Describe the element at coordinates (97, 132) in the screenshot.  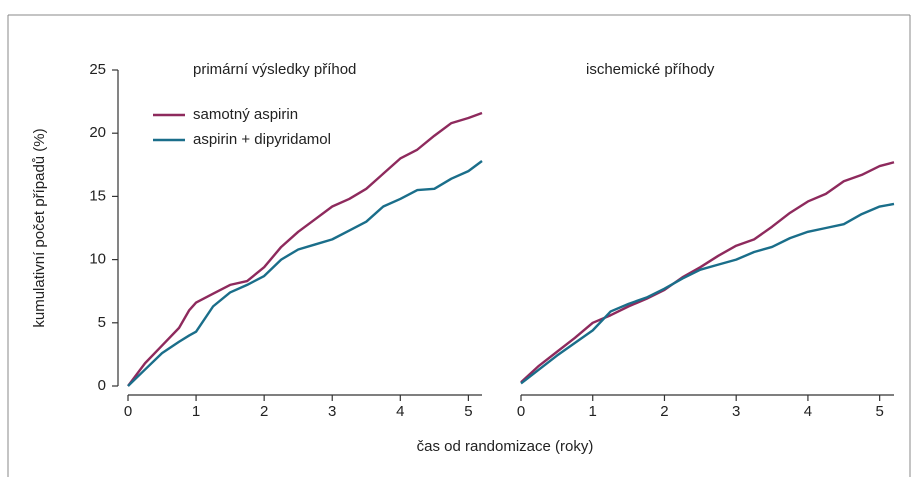
I see `y-tick-label: 20` at that location.